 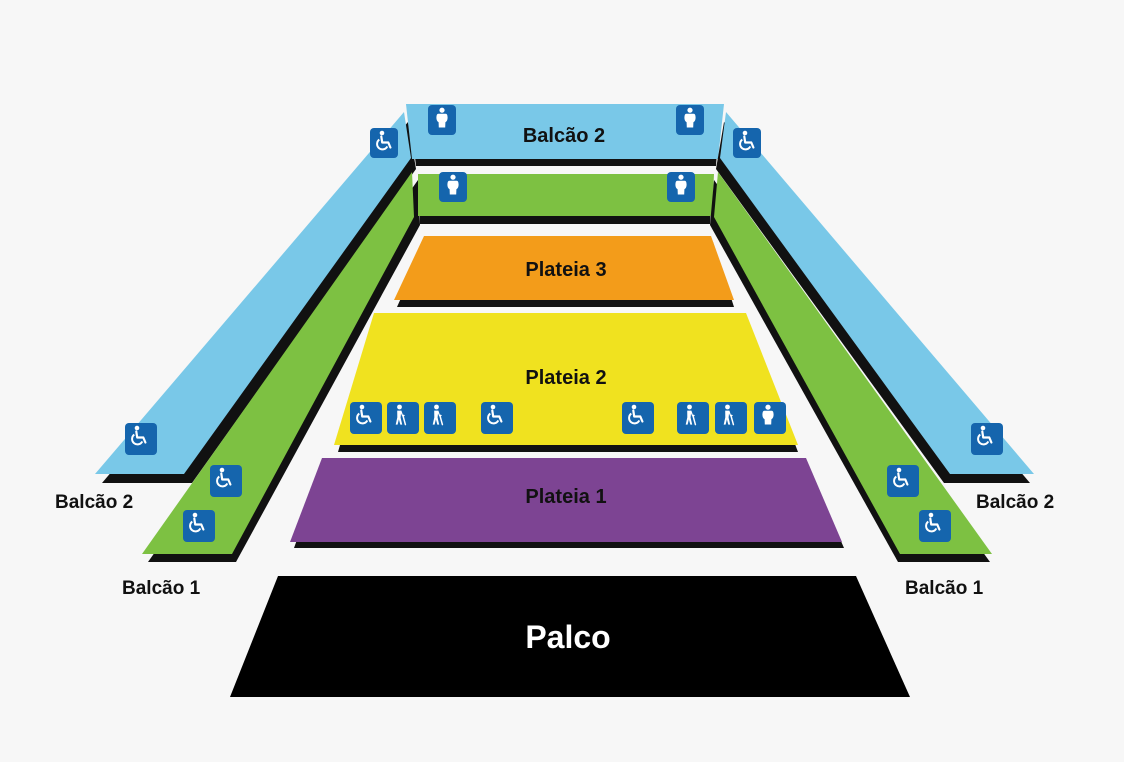 I want to click on plateia-2-label: Plateia 2, so click(x=565, y=378).